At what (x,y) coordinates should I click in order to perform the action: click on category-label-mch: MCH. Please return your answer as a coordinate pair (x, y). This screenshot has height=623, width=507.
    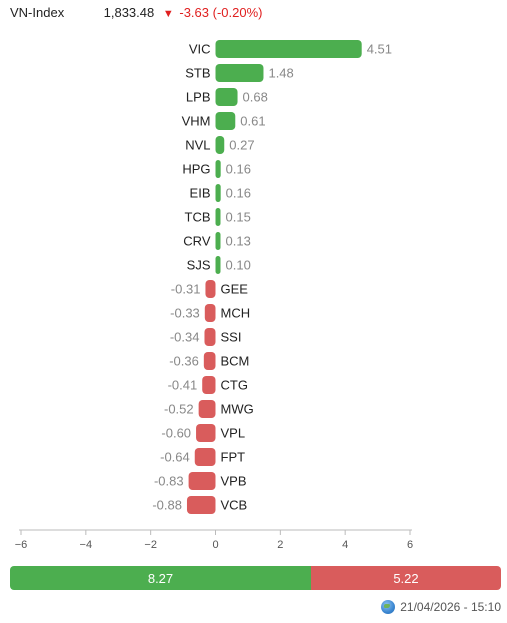
    Looking at the image, I should click on (236, 313).